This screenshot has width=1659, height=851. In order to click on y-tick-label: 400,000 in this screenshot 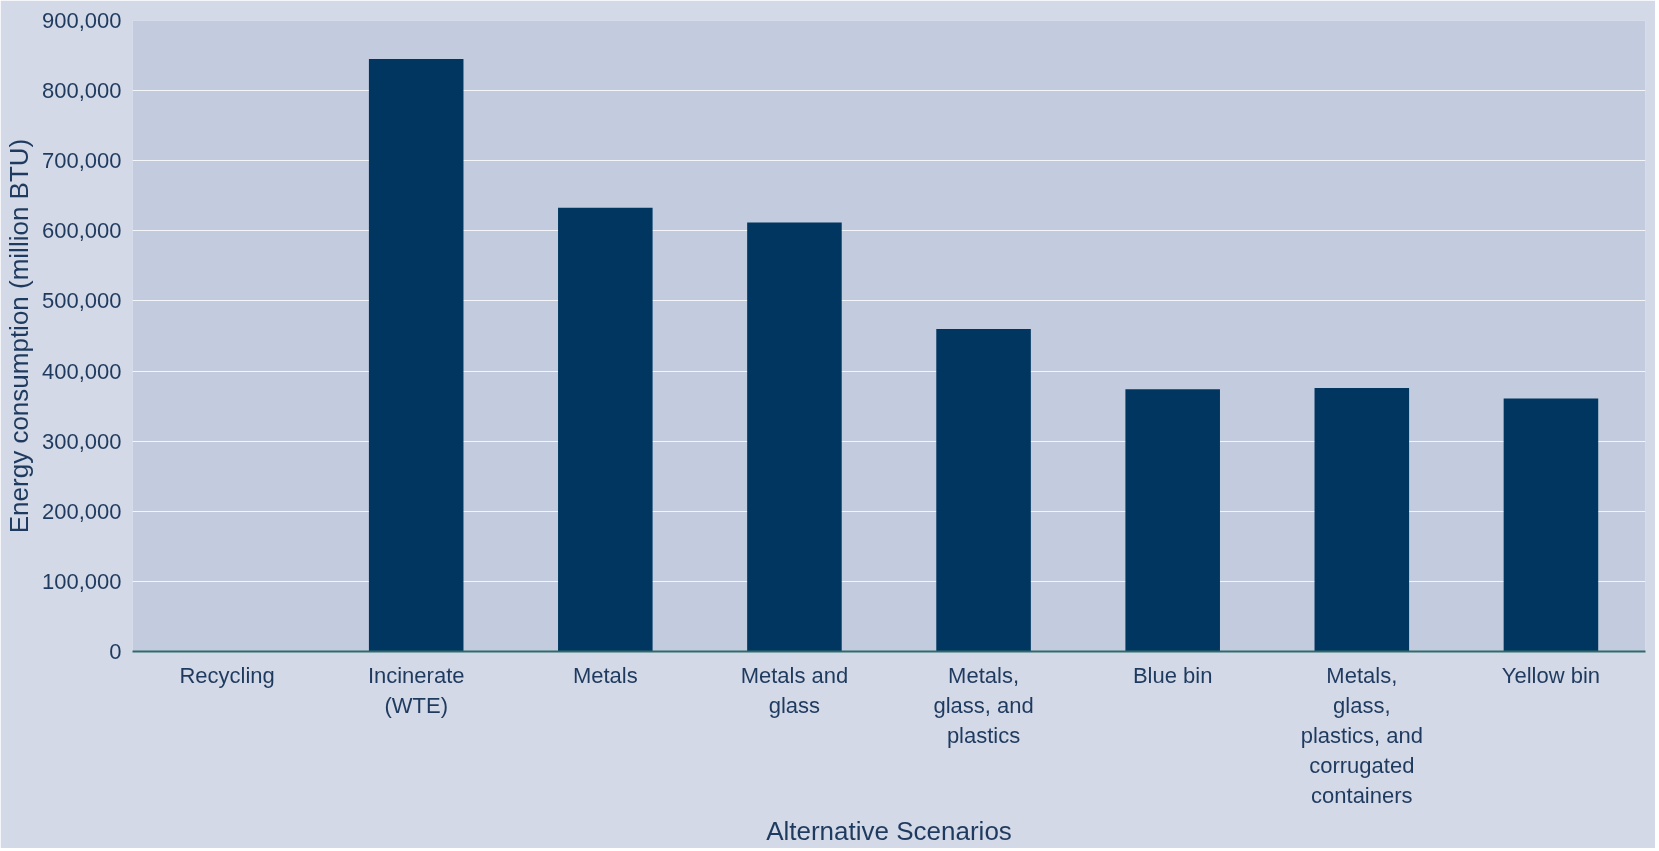, I will do `click(81, 371)`.